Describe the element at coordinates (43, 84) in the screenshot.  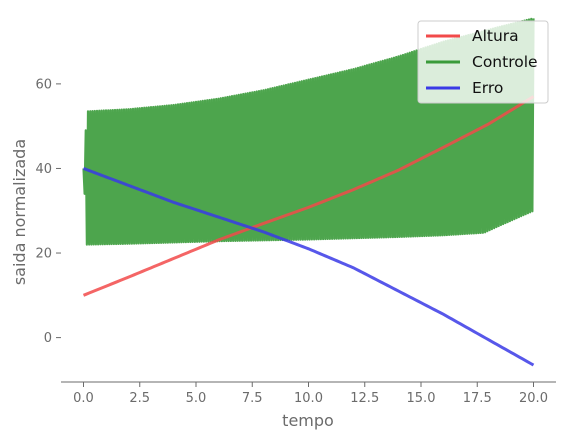
I see `y-tick-label: 60` at that location.